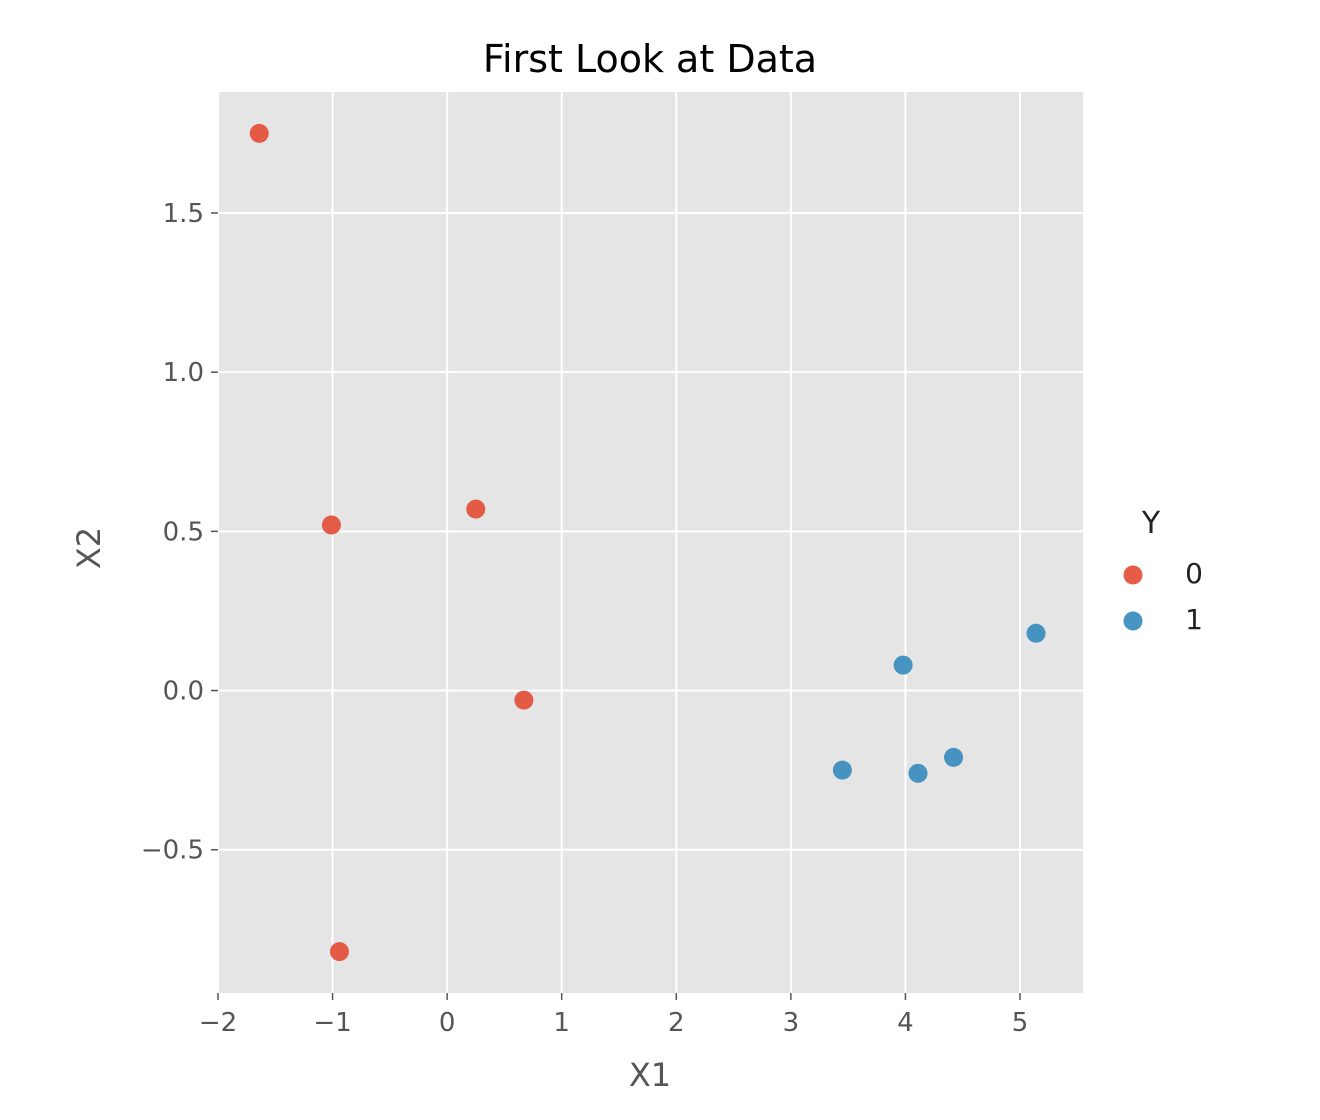 The width and height of the screenshot is (1320, 1120). Describe the element at coordinates (905, 1023) in the screenshot. I see `x-tick-label: 4` at that location.